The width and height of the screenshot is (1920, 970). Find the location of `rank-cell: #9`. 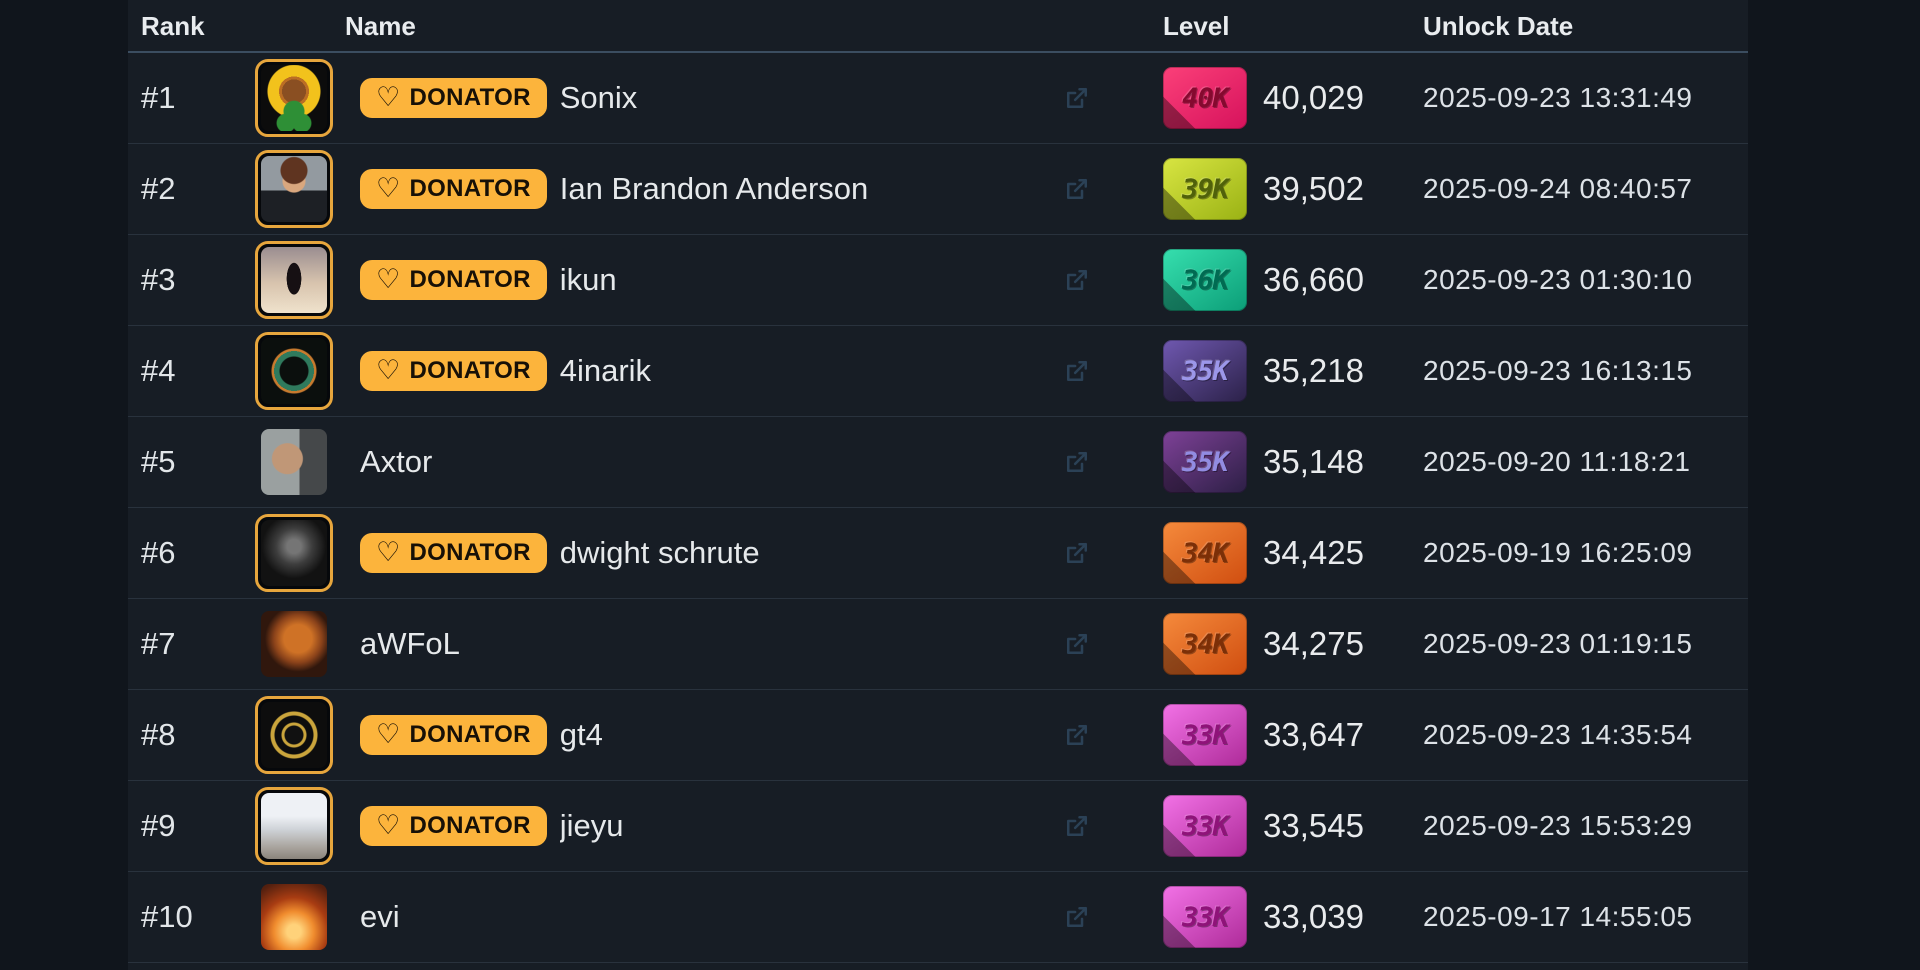

rank-cell: #9 is located at coordinates (158, 825).